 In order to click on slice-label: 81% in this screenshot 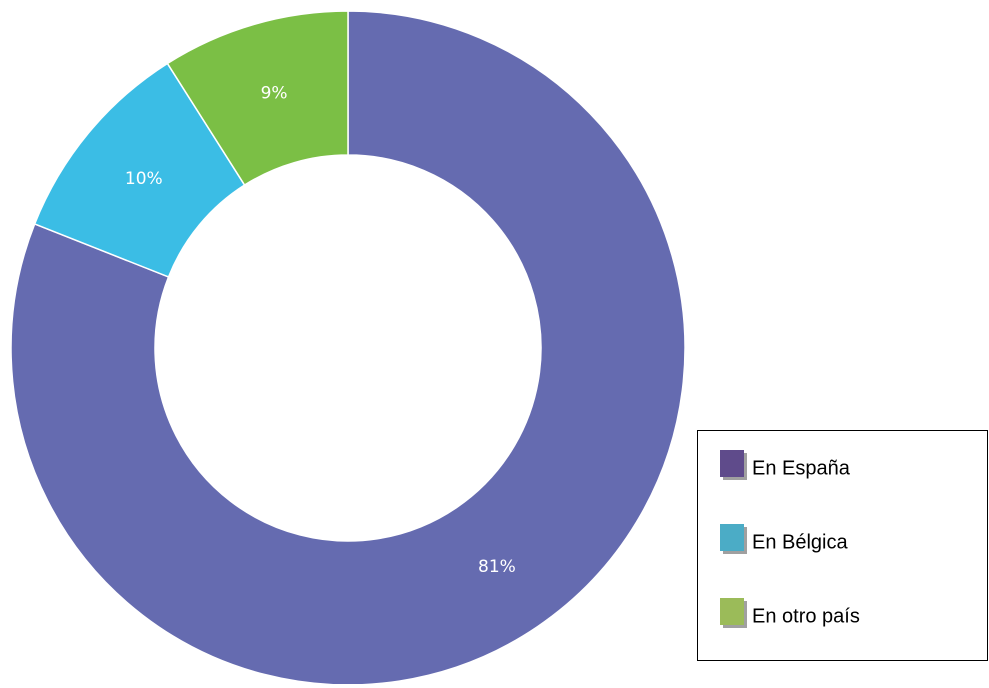, I will do `click(497, 567)`.